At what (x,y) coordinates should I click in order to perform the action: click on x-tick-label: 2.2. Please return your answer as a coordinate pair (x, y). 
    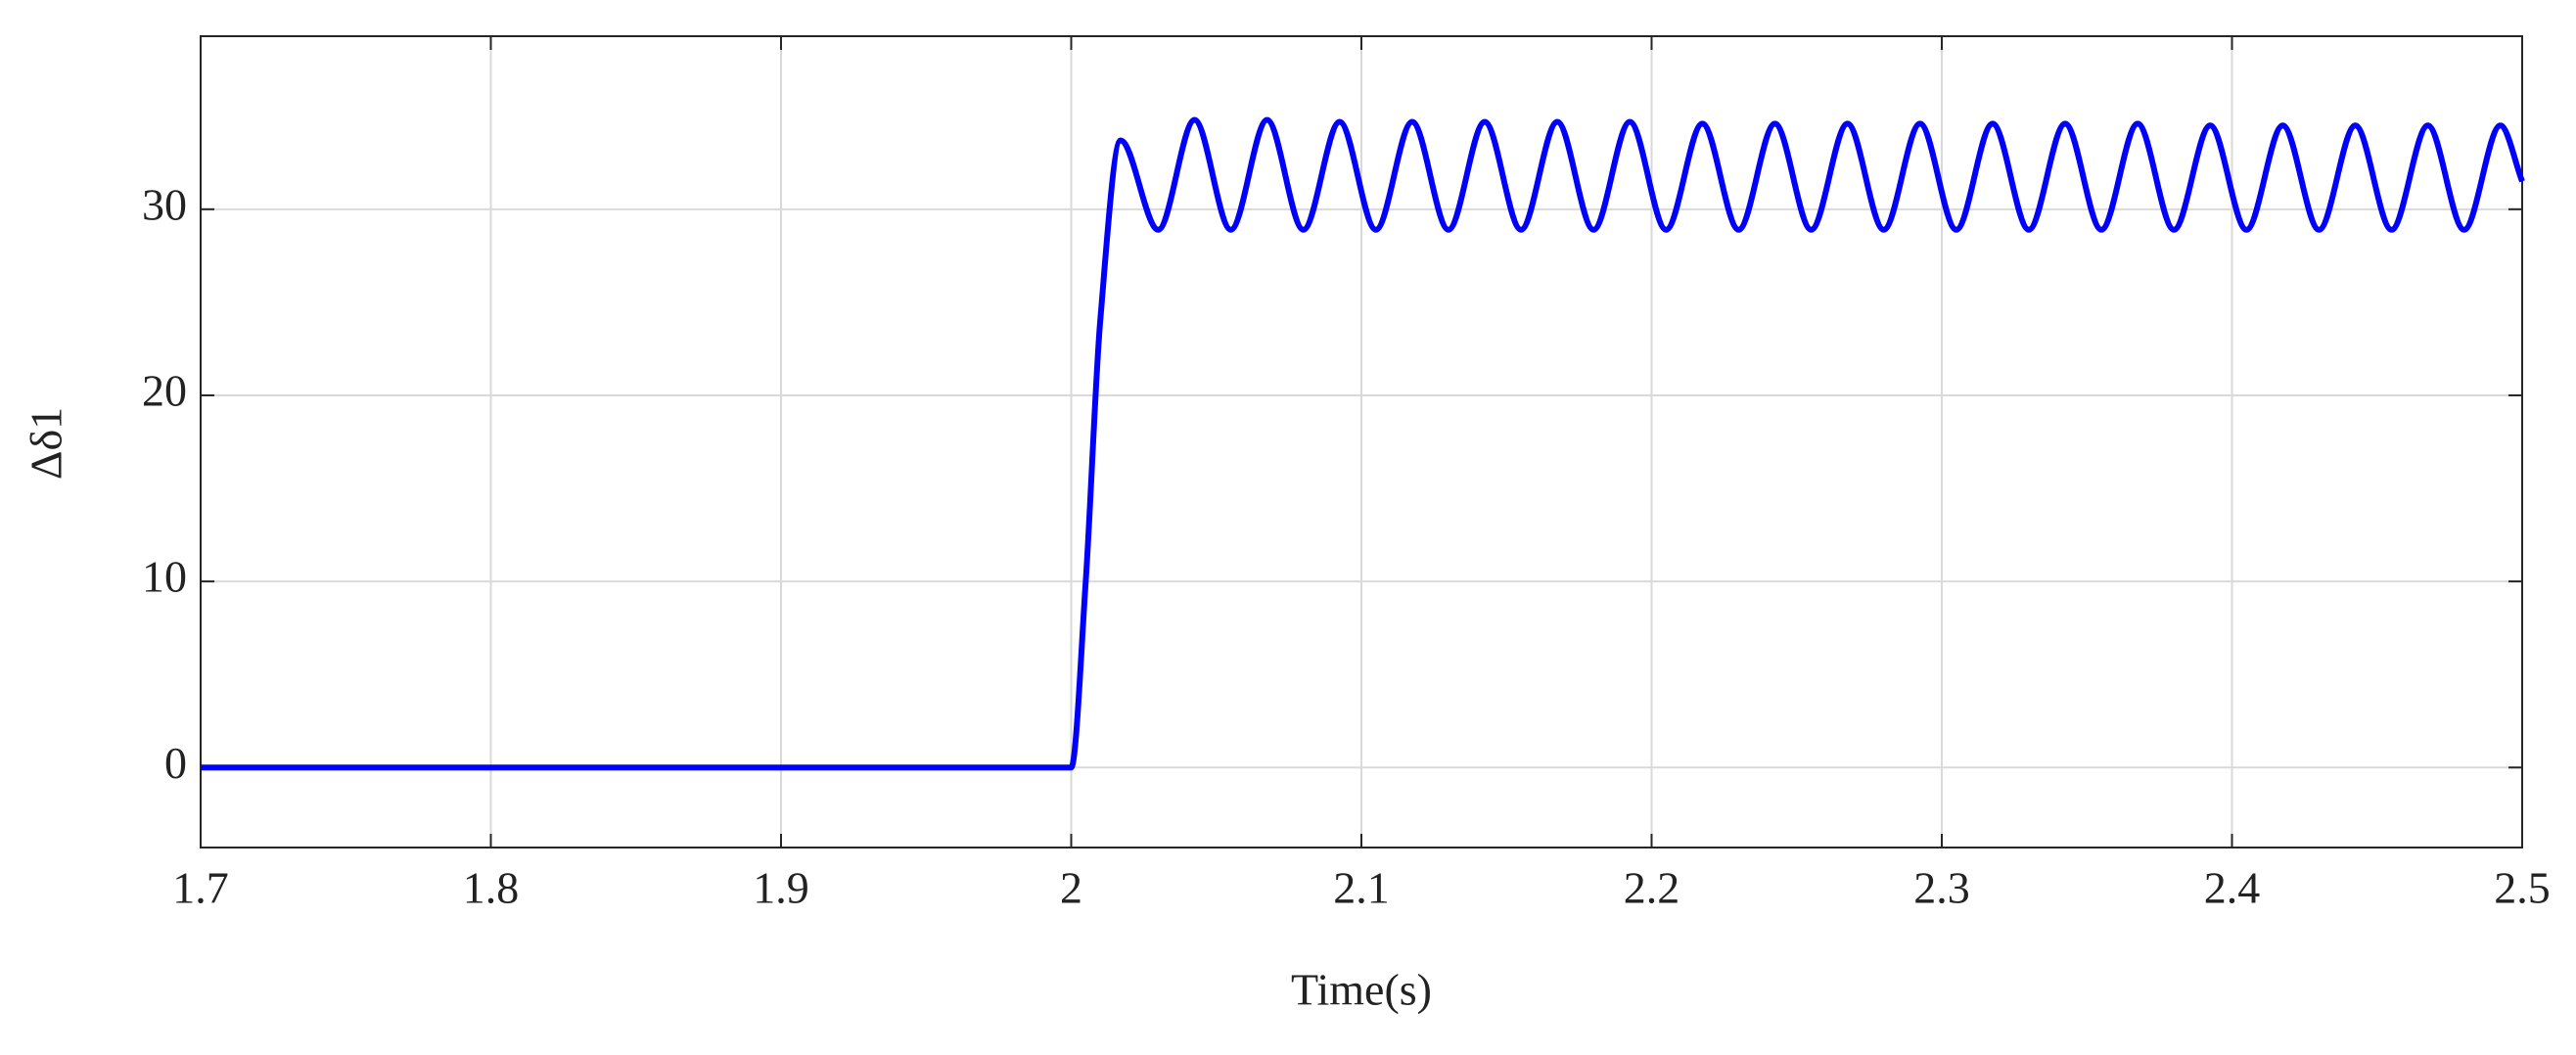
    Looking at the image, I should click on (1652, 888).